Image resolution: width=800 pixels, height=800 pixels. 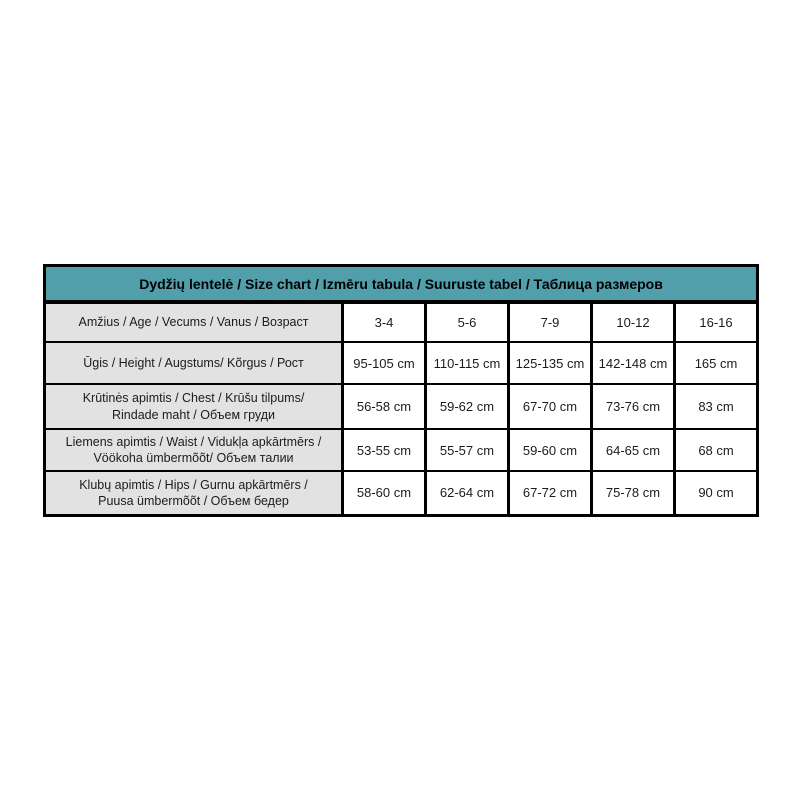 I want to click on cell-height-size5: 165 cm, so click(x=716, y=363).